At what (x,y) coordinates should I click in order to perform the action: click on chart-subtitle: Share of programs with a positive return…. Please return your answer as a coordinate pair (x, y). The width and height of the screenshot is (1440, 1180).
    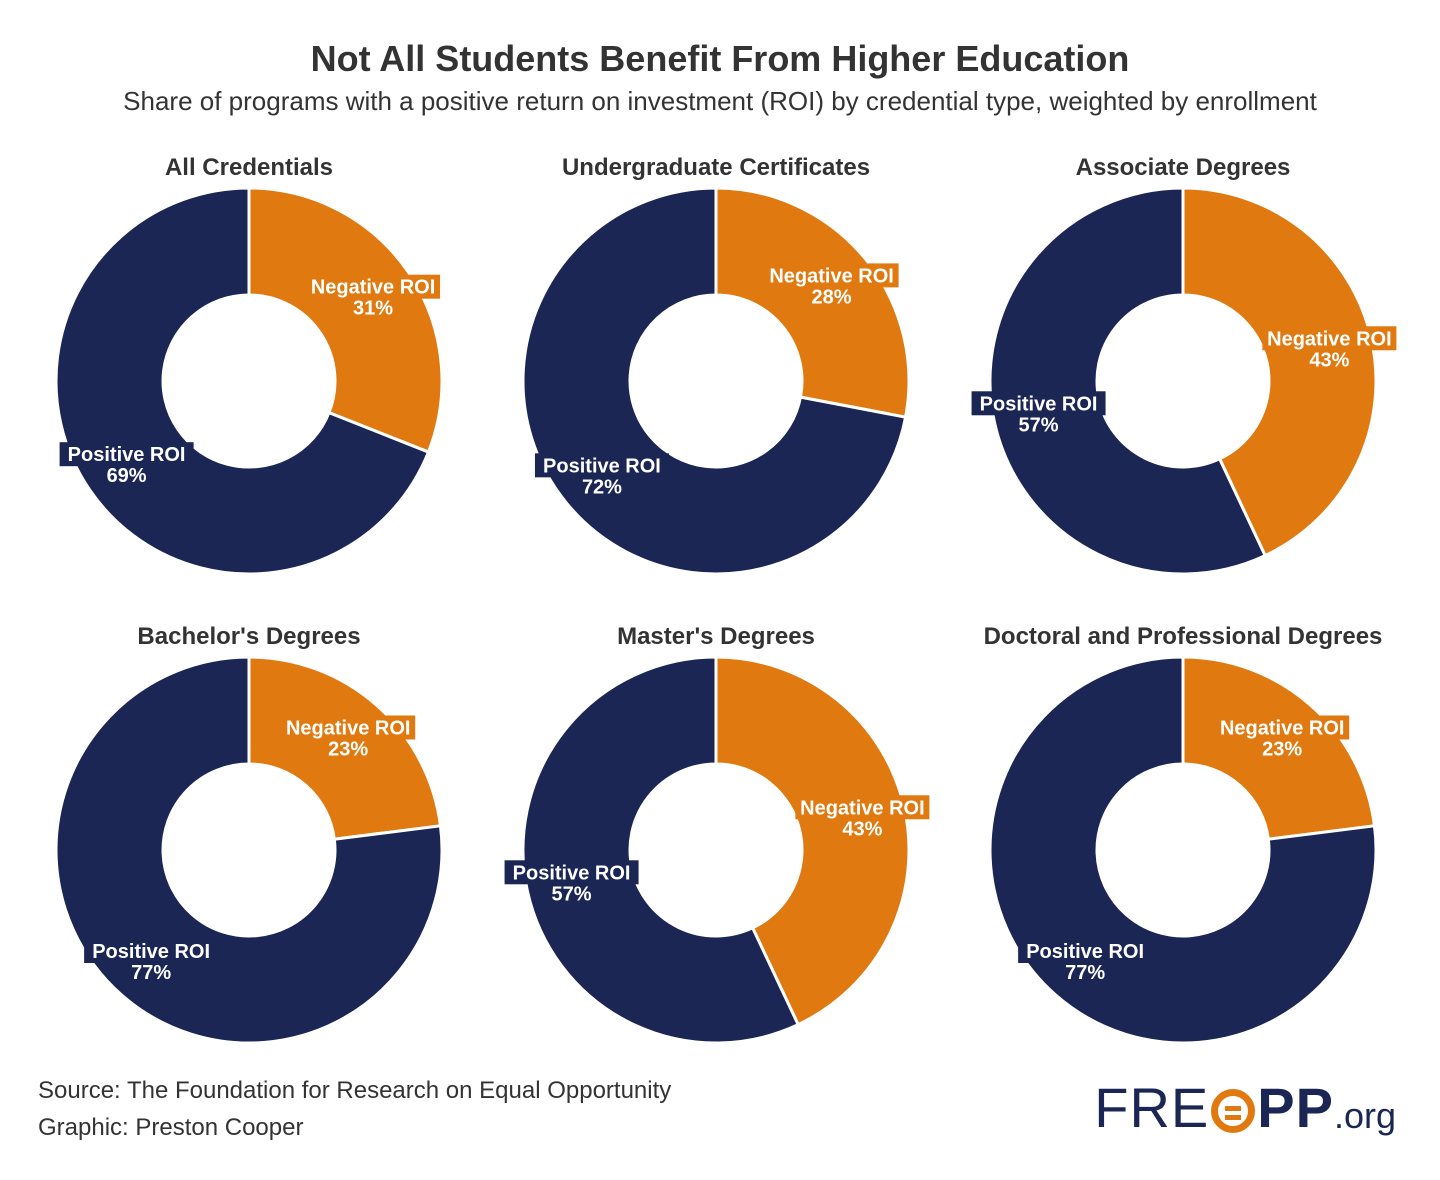
    Looking at the image, I should click on (720, 101).